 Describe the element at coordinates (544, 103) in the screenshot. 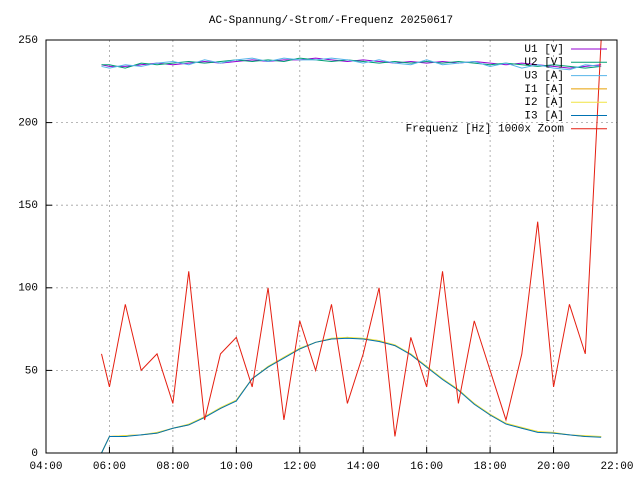

I see `legend-label: I2 [A]` at that location.